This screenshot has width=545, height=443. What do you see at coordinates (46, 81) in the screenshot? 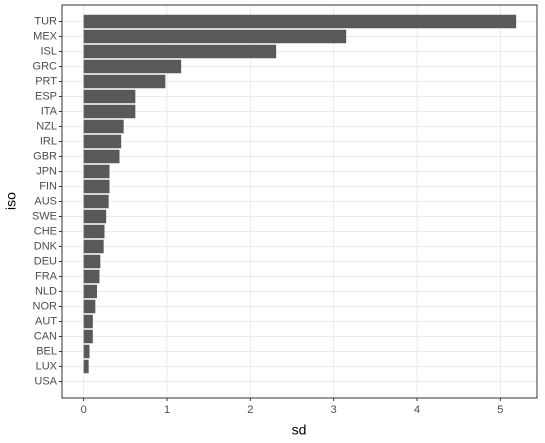
I see `y-tick-label: PRT` at bounding box center [46, 81].